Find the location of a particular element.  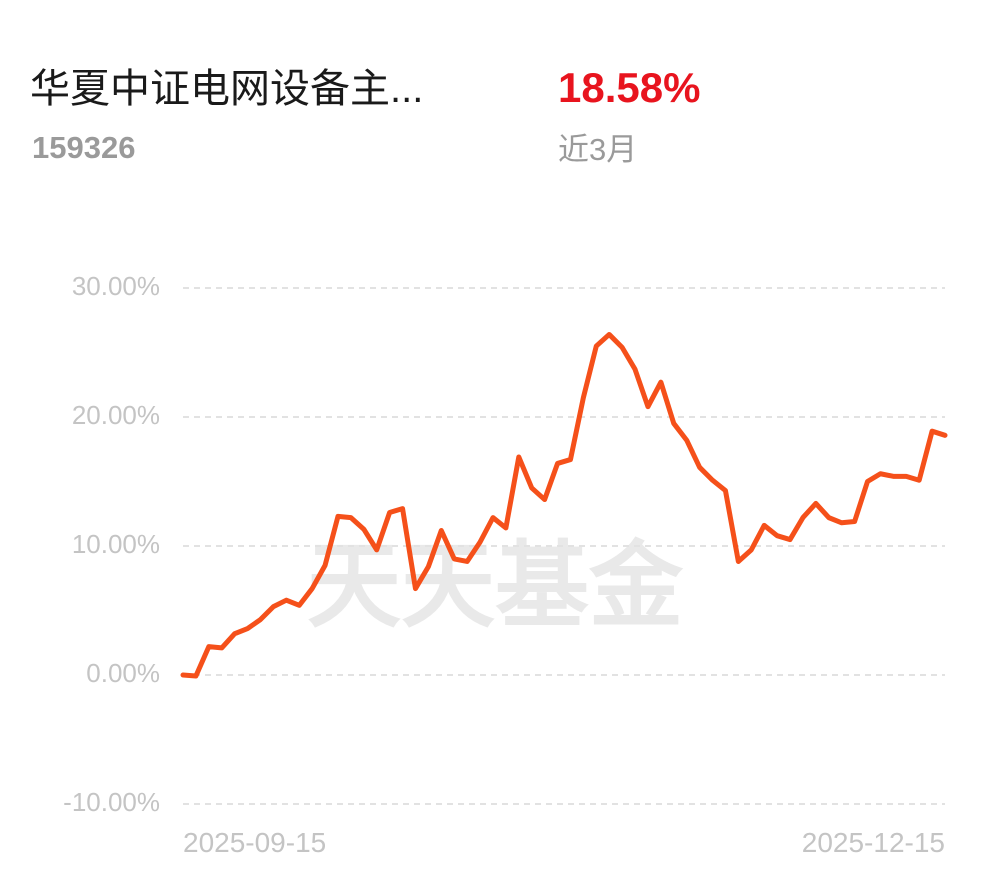

return-value: 18.58% is located at coordinates (629, 87).